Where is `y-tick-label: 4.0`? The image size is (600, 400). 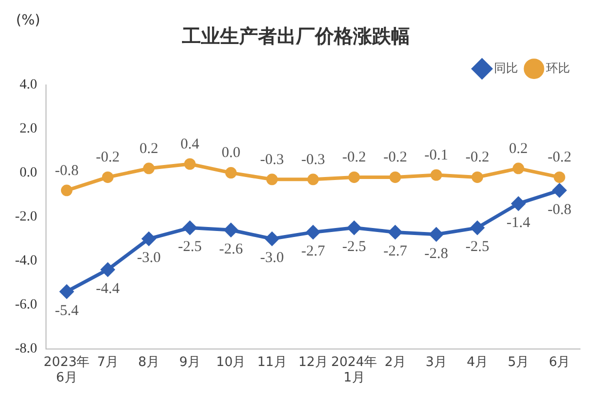
y-tick-label: 4.0 is located at coordinates (29, 84).